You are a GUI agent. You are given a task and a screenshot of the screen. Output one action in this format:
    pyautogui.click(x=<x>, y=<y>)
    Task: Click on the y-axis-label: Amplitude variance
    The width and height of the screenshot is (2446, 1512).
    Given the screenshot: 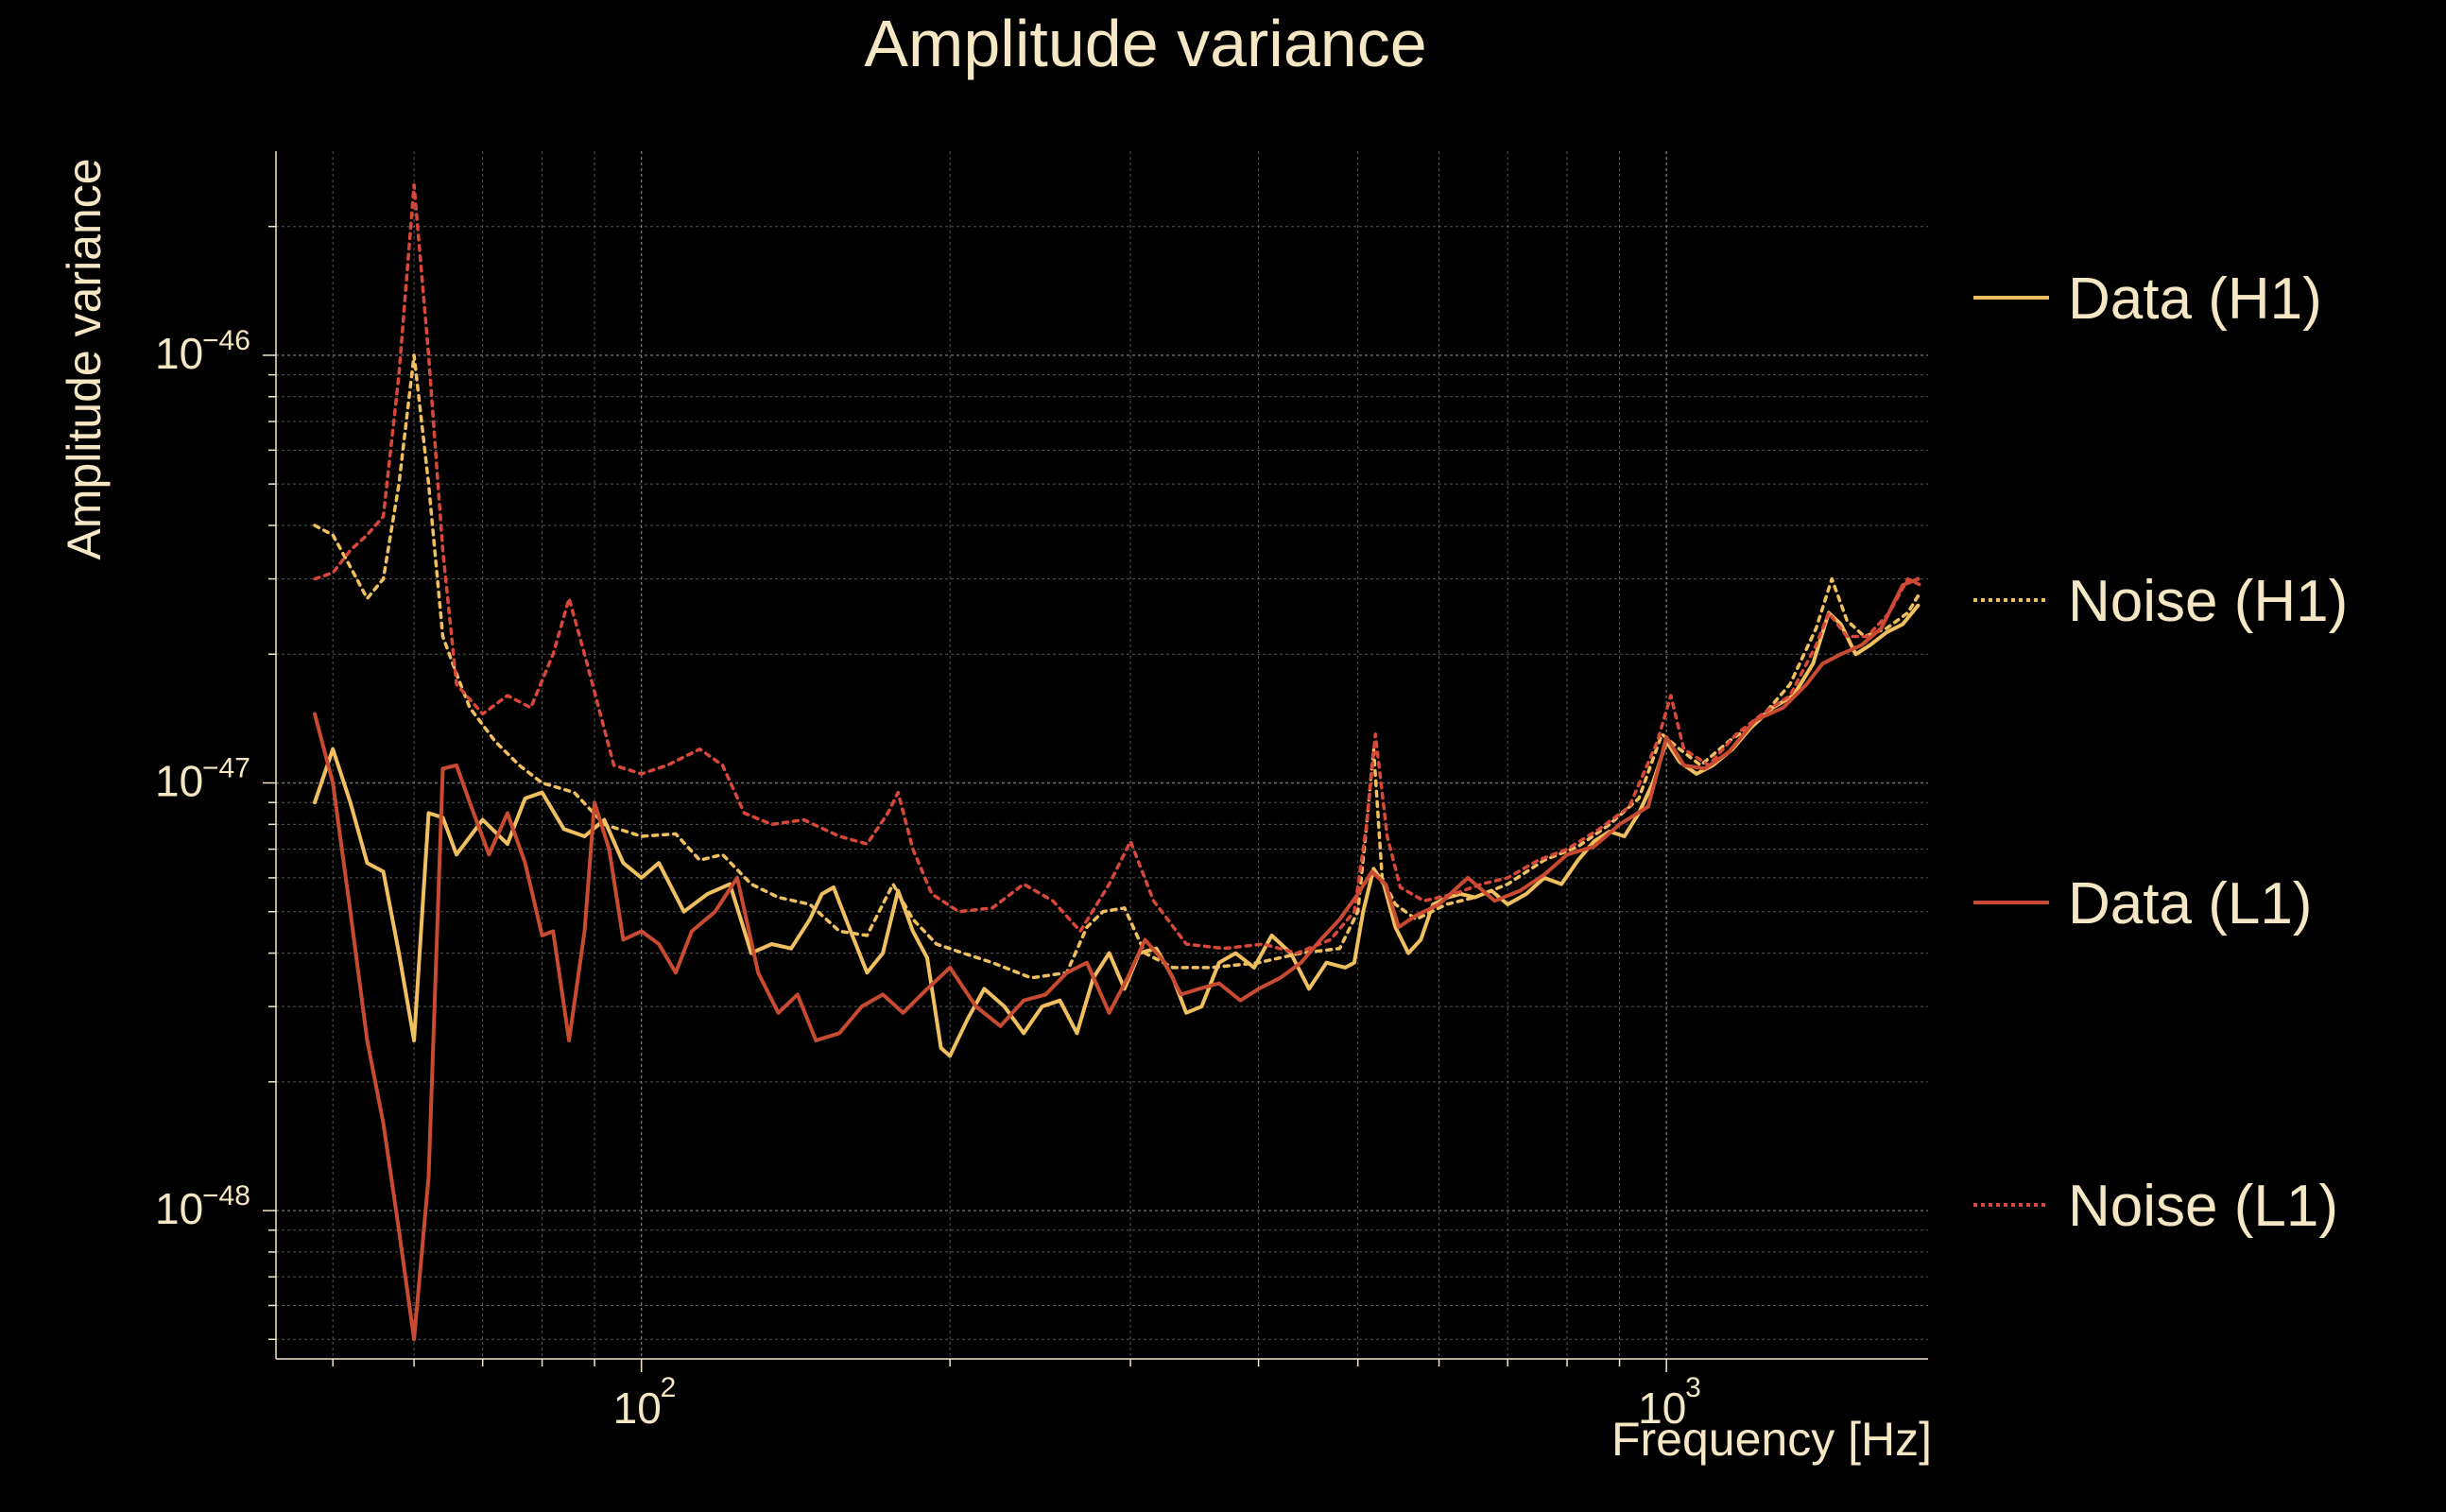 What is the action you would take?
    pyautogui.click(x=84, y=358)
    